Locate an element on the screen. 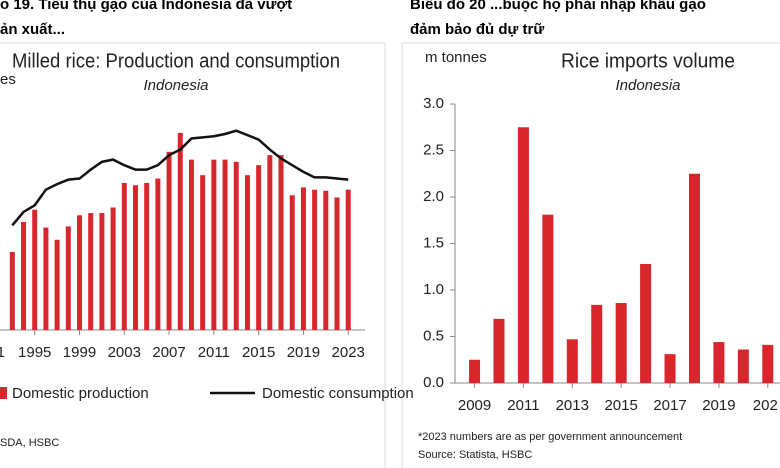  legend-swatch is located at coordinates (3, 393).